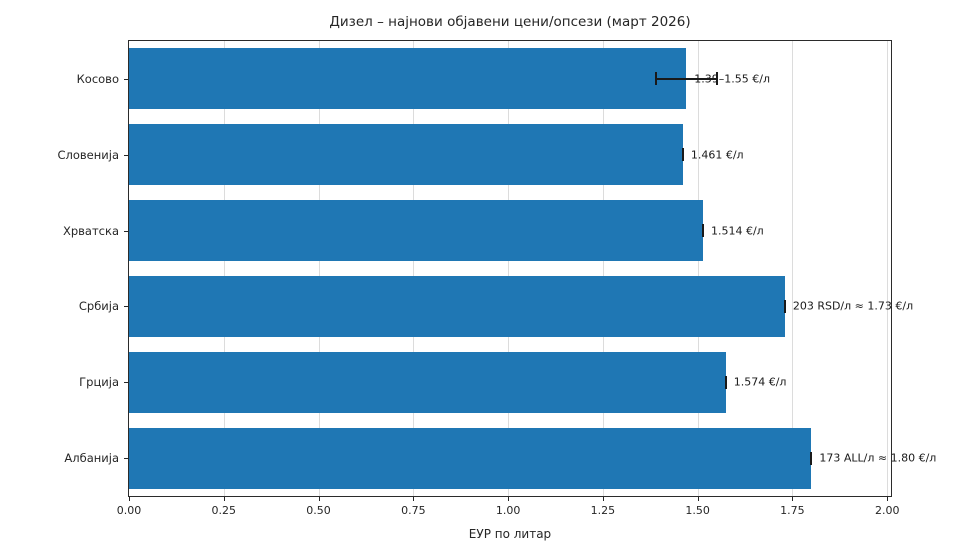 The image size is (960, 551). Describe the element at coordinates (853, 306) in the screenshot. I see `bar-annotation: 203 RSD/л ≈ 1.73 €/л` at that location.